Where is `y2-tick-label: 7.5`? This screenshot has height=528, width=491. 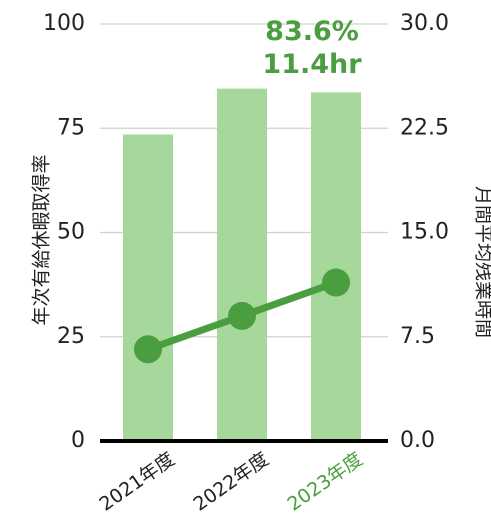
y2-tick-label: 7.5 is located at coordinates (417, 336).